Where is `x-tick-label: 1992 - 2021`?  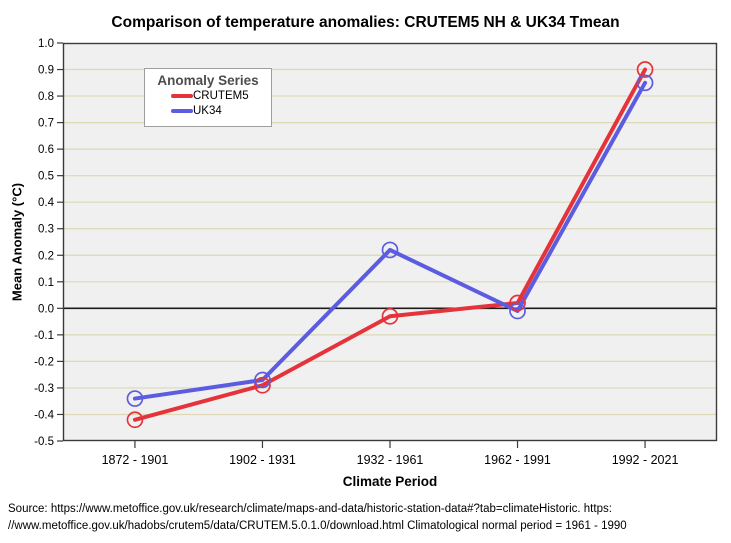 x-tick-label: 1992 - 2021 is located at coordinates (645, 460).